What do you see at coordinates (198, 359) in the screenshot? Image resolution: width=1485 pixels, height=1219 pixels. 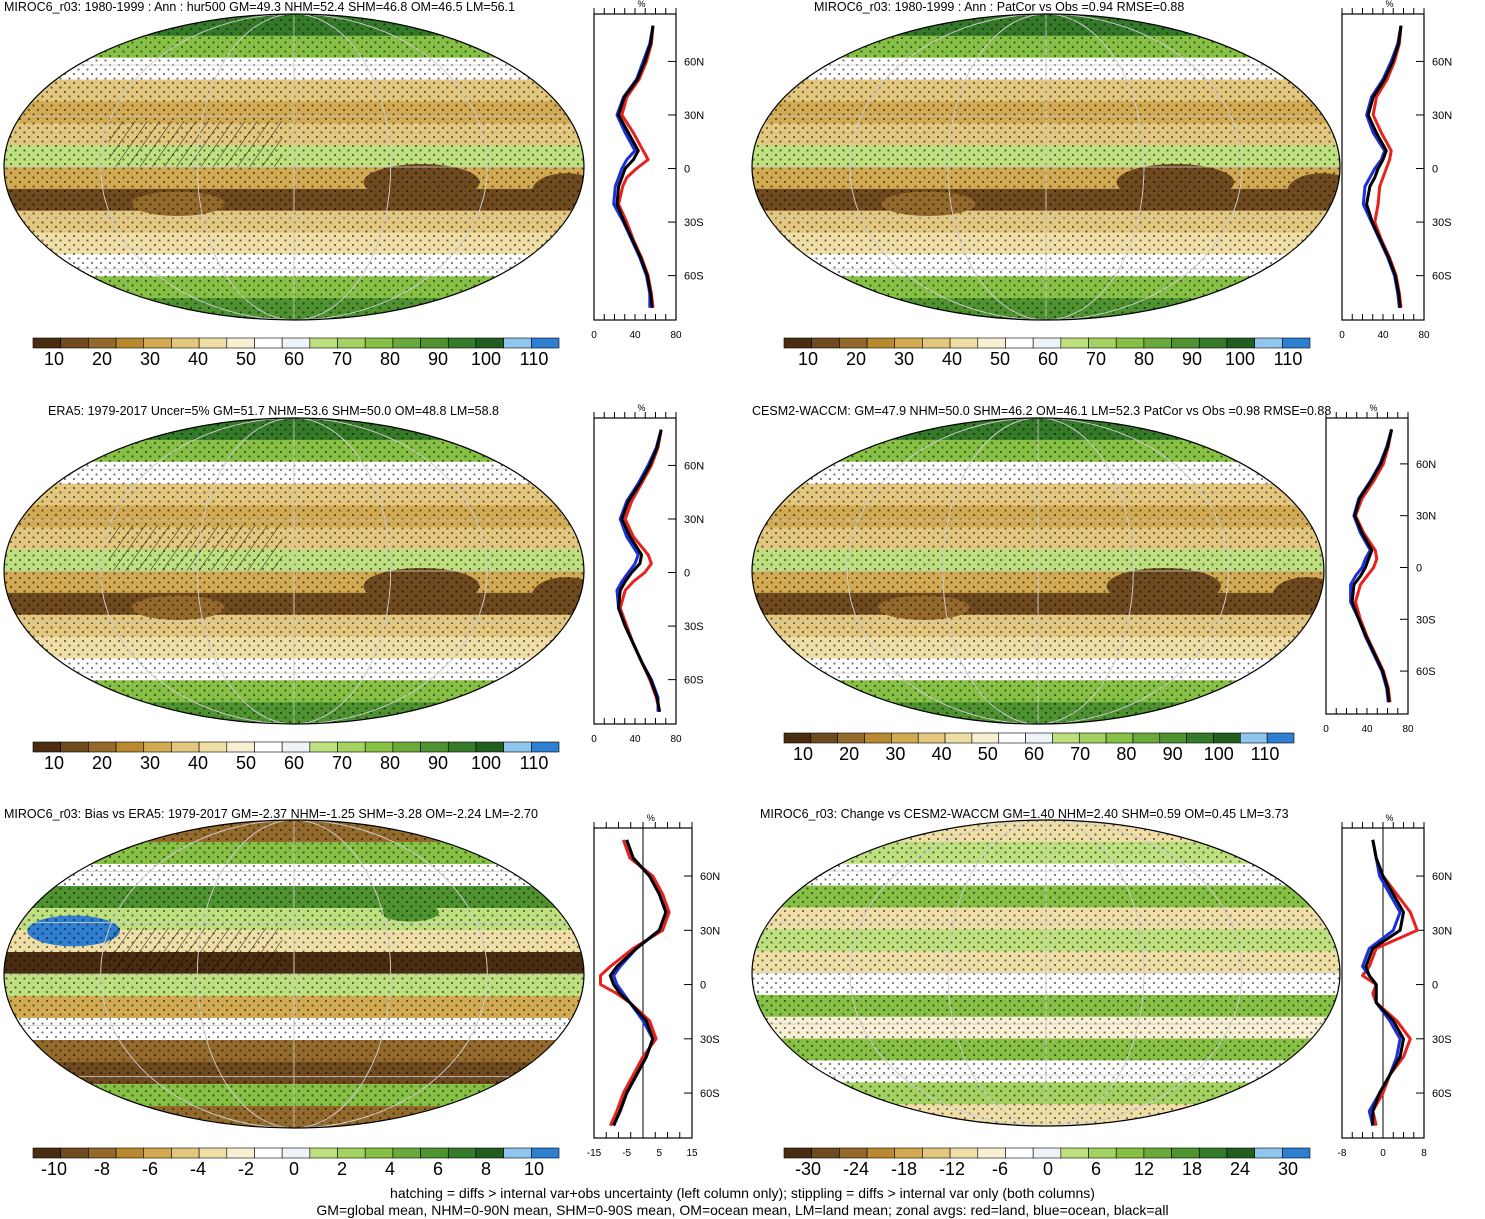 I see `colorbar-label: 40` at bounding box center [198, 359].